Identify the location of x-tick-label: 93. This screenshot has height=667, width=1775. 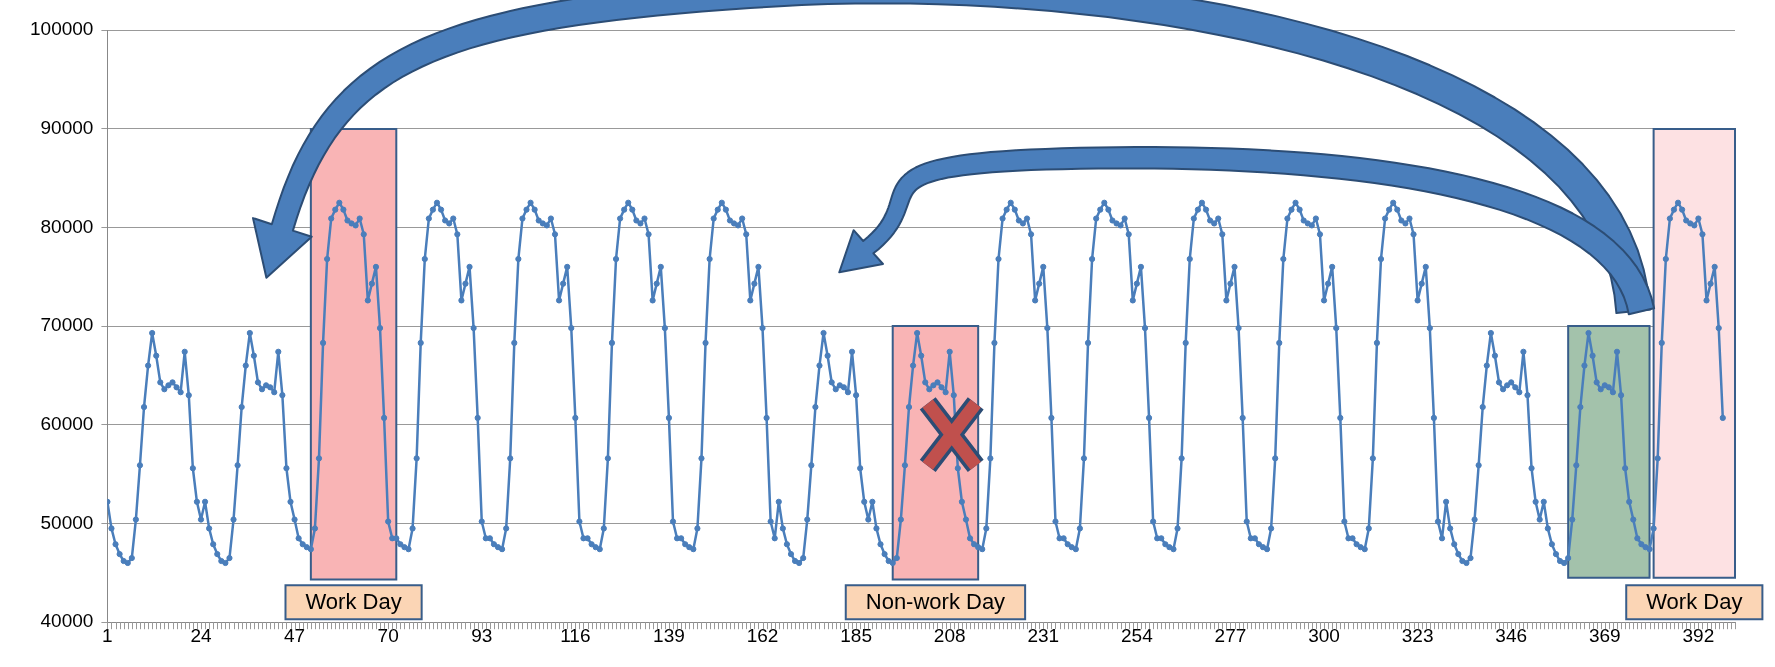
(482, 635).